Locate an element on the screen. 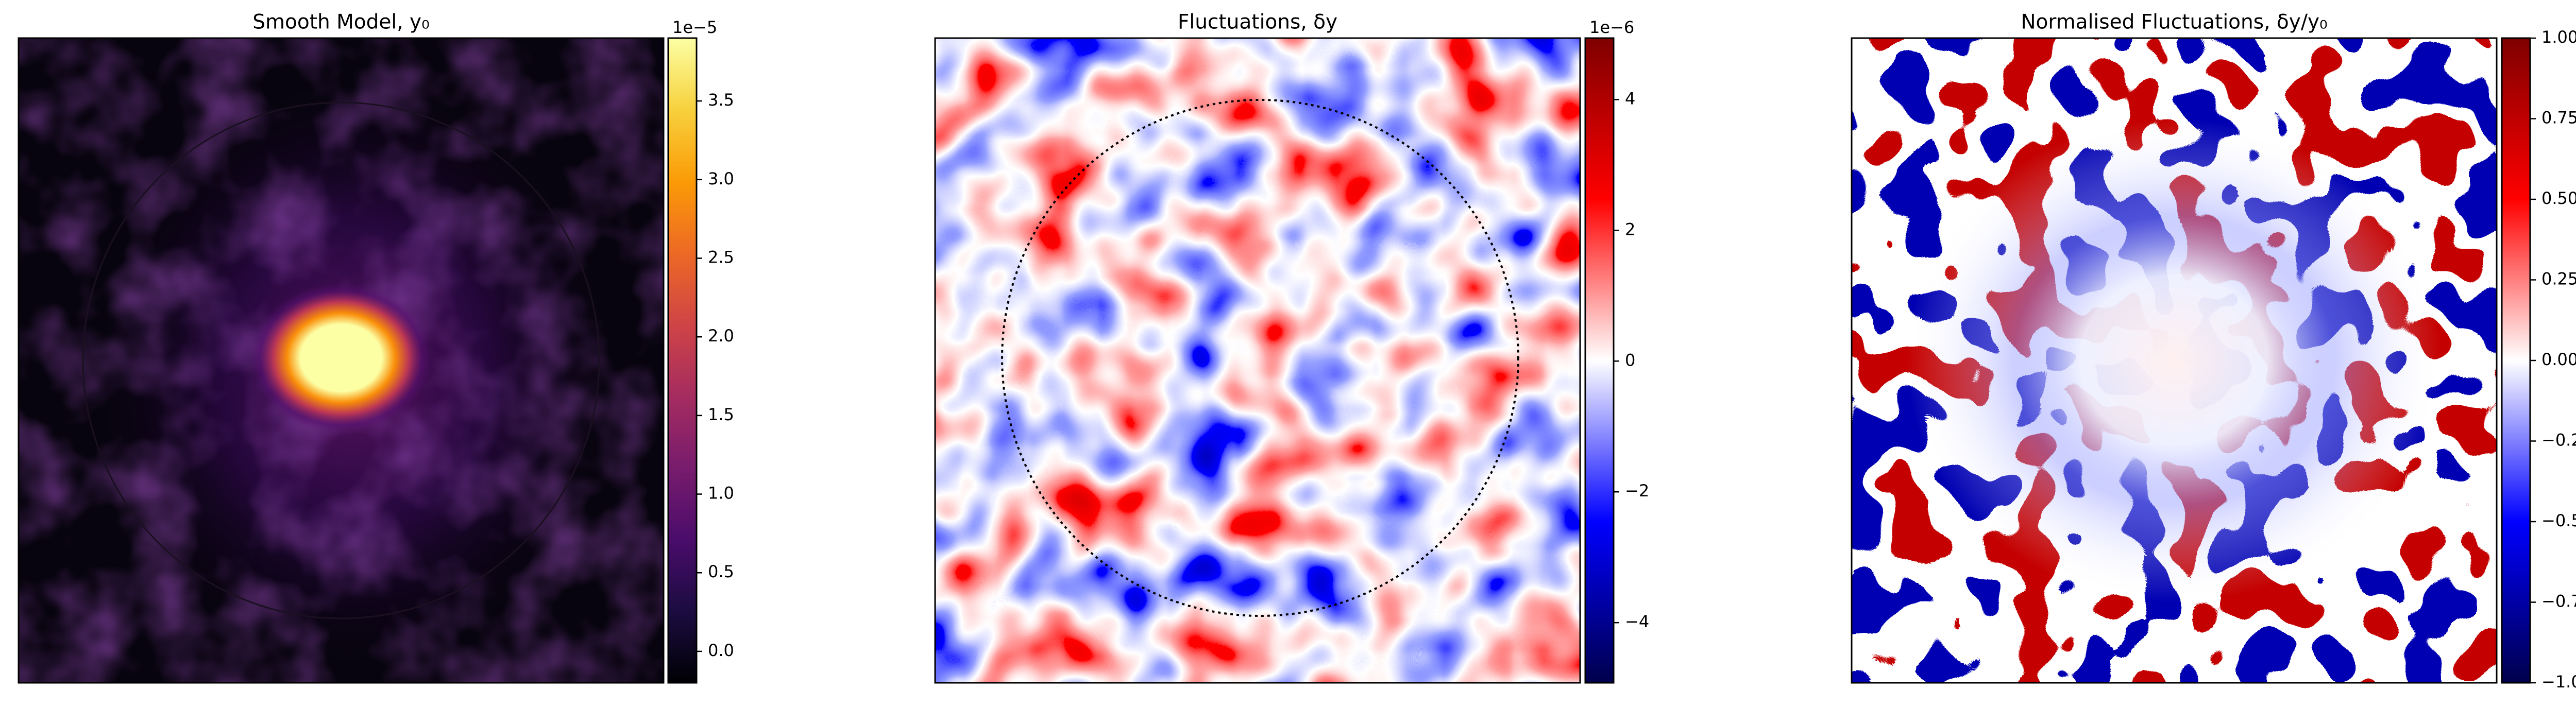 Image resolution: width=2576 pixels, height=707 pixels. panel-title: Fluctuations, δy is located at coordinates (1257, 22).